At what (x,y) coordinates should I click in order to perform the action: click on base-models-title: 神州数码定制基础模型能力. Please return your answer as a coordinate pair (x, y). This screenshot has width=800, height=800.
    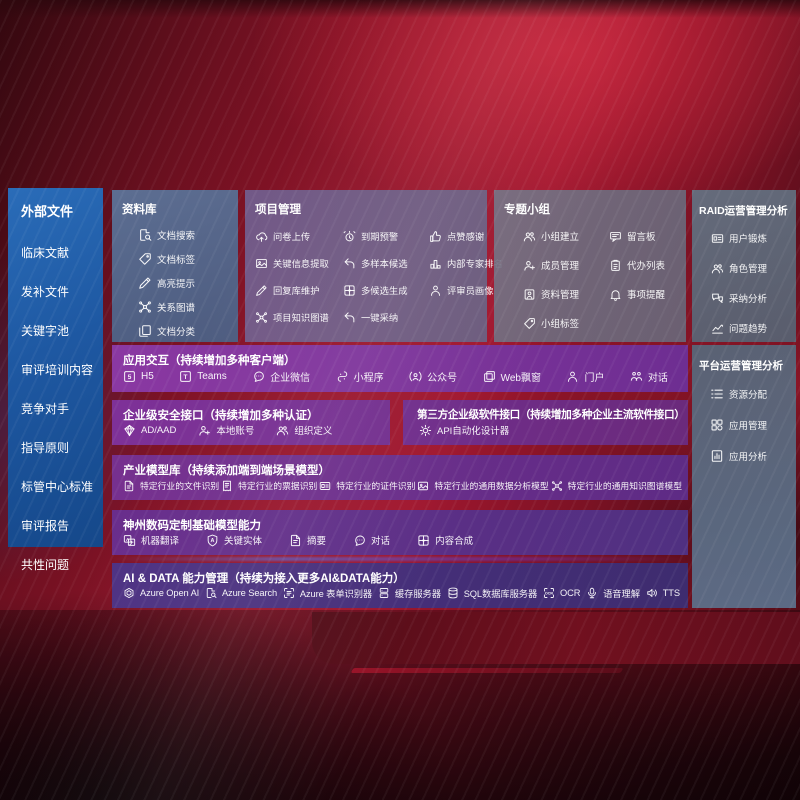
    Looking at the image, I should click on (192, 526).